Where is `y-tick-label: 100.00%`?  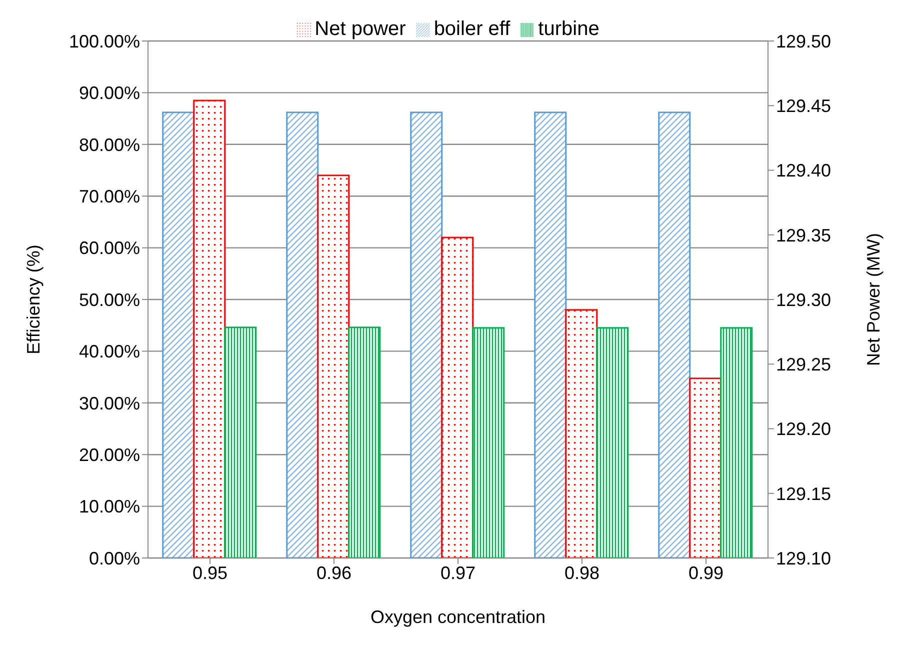
y-tick-label: 100.00% is located at coordinates (104, 41).